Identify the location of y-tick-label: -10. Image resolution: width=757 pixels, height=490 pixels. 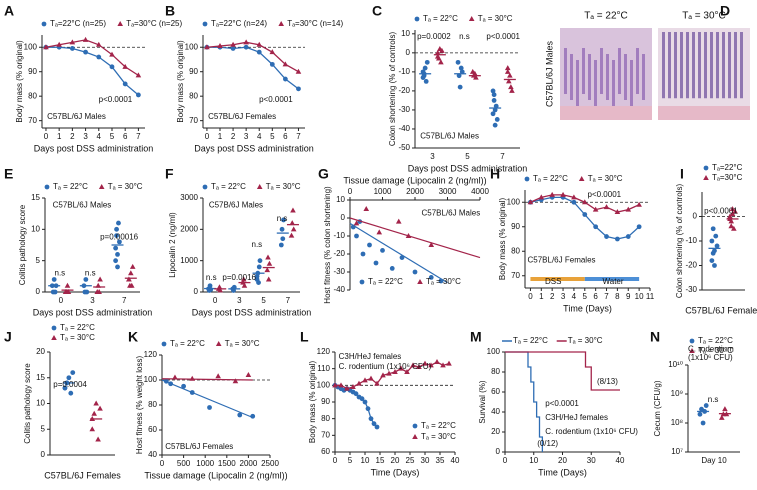
(404, 71).